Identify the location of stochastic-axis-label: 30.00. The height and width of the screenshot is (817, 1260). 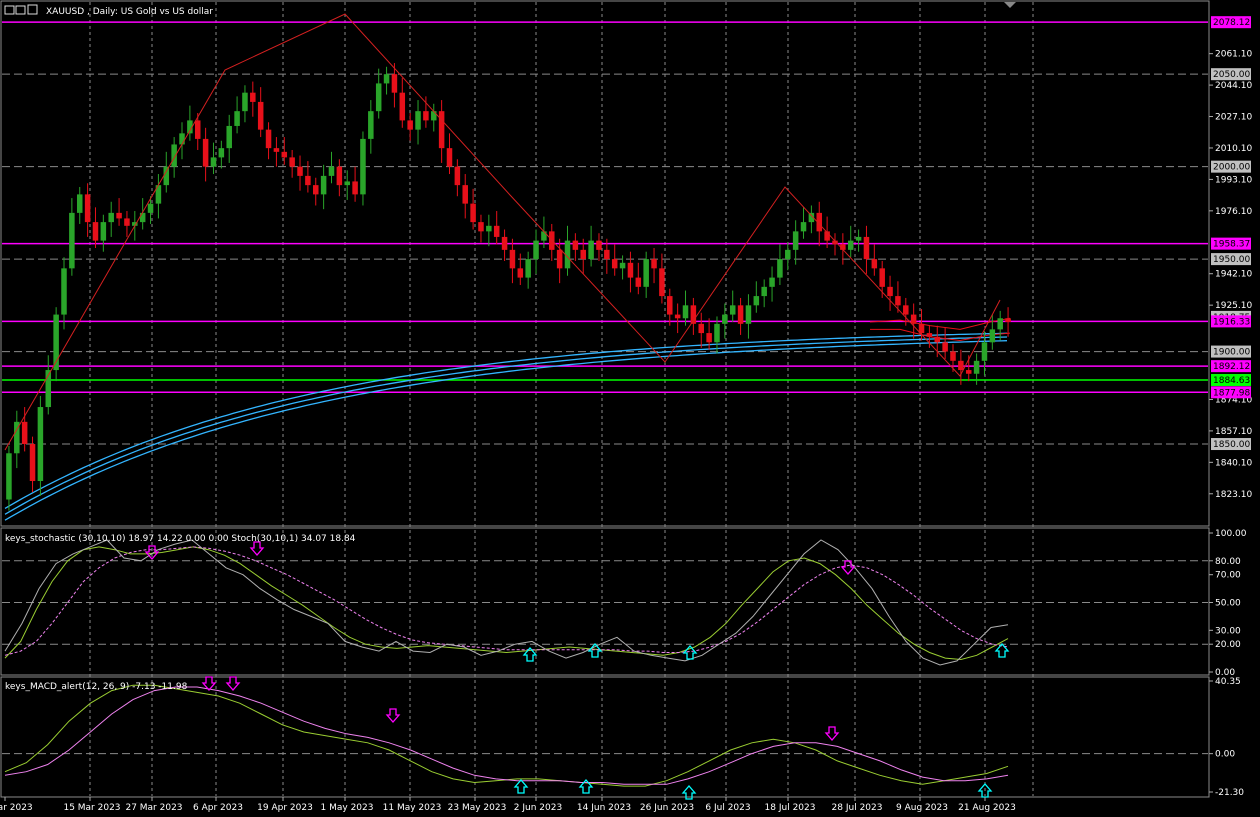
(1228, 631).